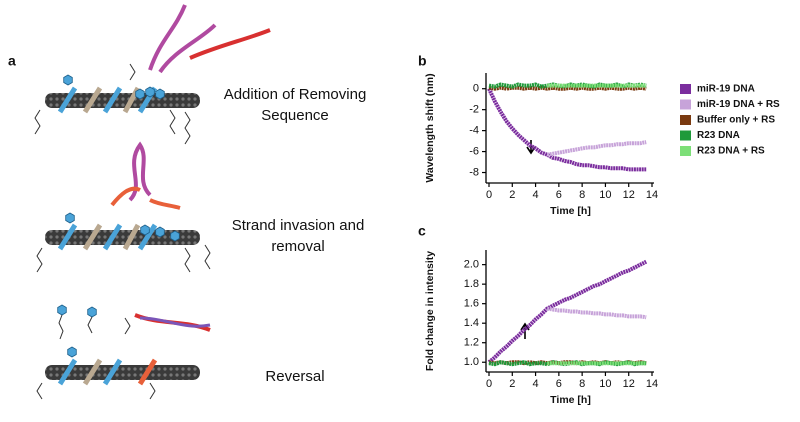 This screenshot has height=422, width=800. What do you see at coordinates (422, 61) in the screenshot?
I see `panel-label: b` at bounding box center [422, 61].